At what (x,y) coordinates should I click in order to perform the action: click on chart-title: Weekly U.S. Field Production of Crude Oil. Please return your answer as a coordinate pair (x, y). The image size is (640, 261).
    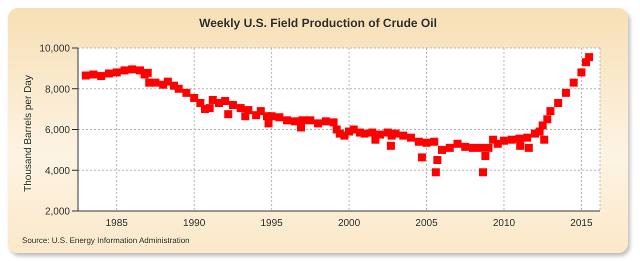
    Looking at the image, I should click on (318, 23).